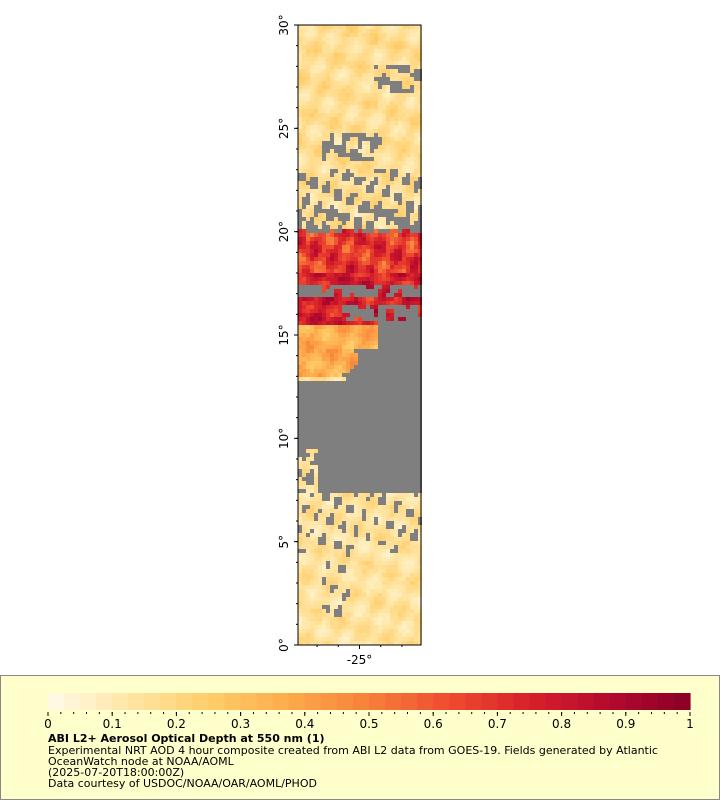 This screenshot has height=800, width=720. What do you see at coordinates (48, 724) in the screenshot?
I see `colorbar-tick-label: 0` at bounding box center [48, 724].